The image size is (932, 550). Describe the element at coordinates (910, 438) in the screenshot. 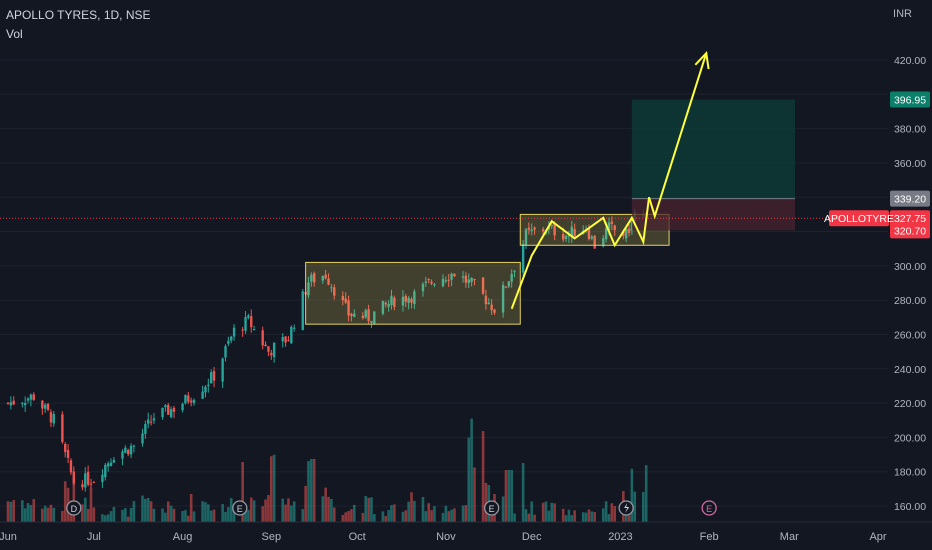

I see `price-tick: 200.00` at that location.